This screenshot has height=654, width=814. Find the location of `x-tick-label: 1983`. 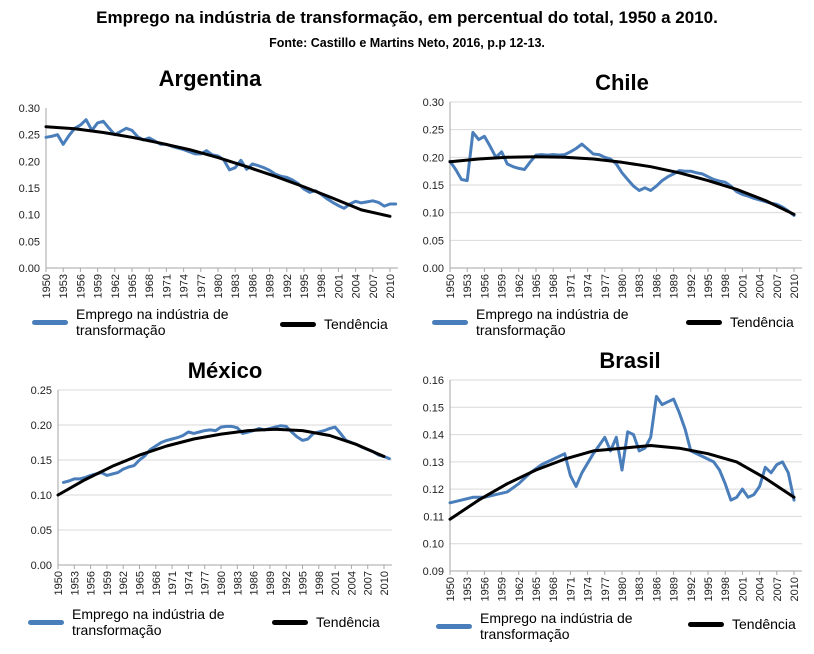

x-tick-label: 1983 is located at coordinates (236, 286).